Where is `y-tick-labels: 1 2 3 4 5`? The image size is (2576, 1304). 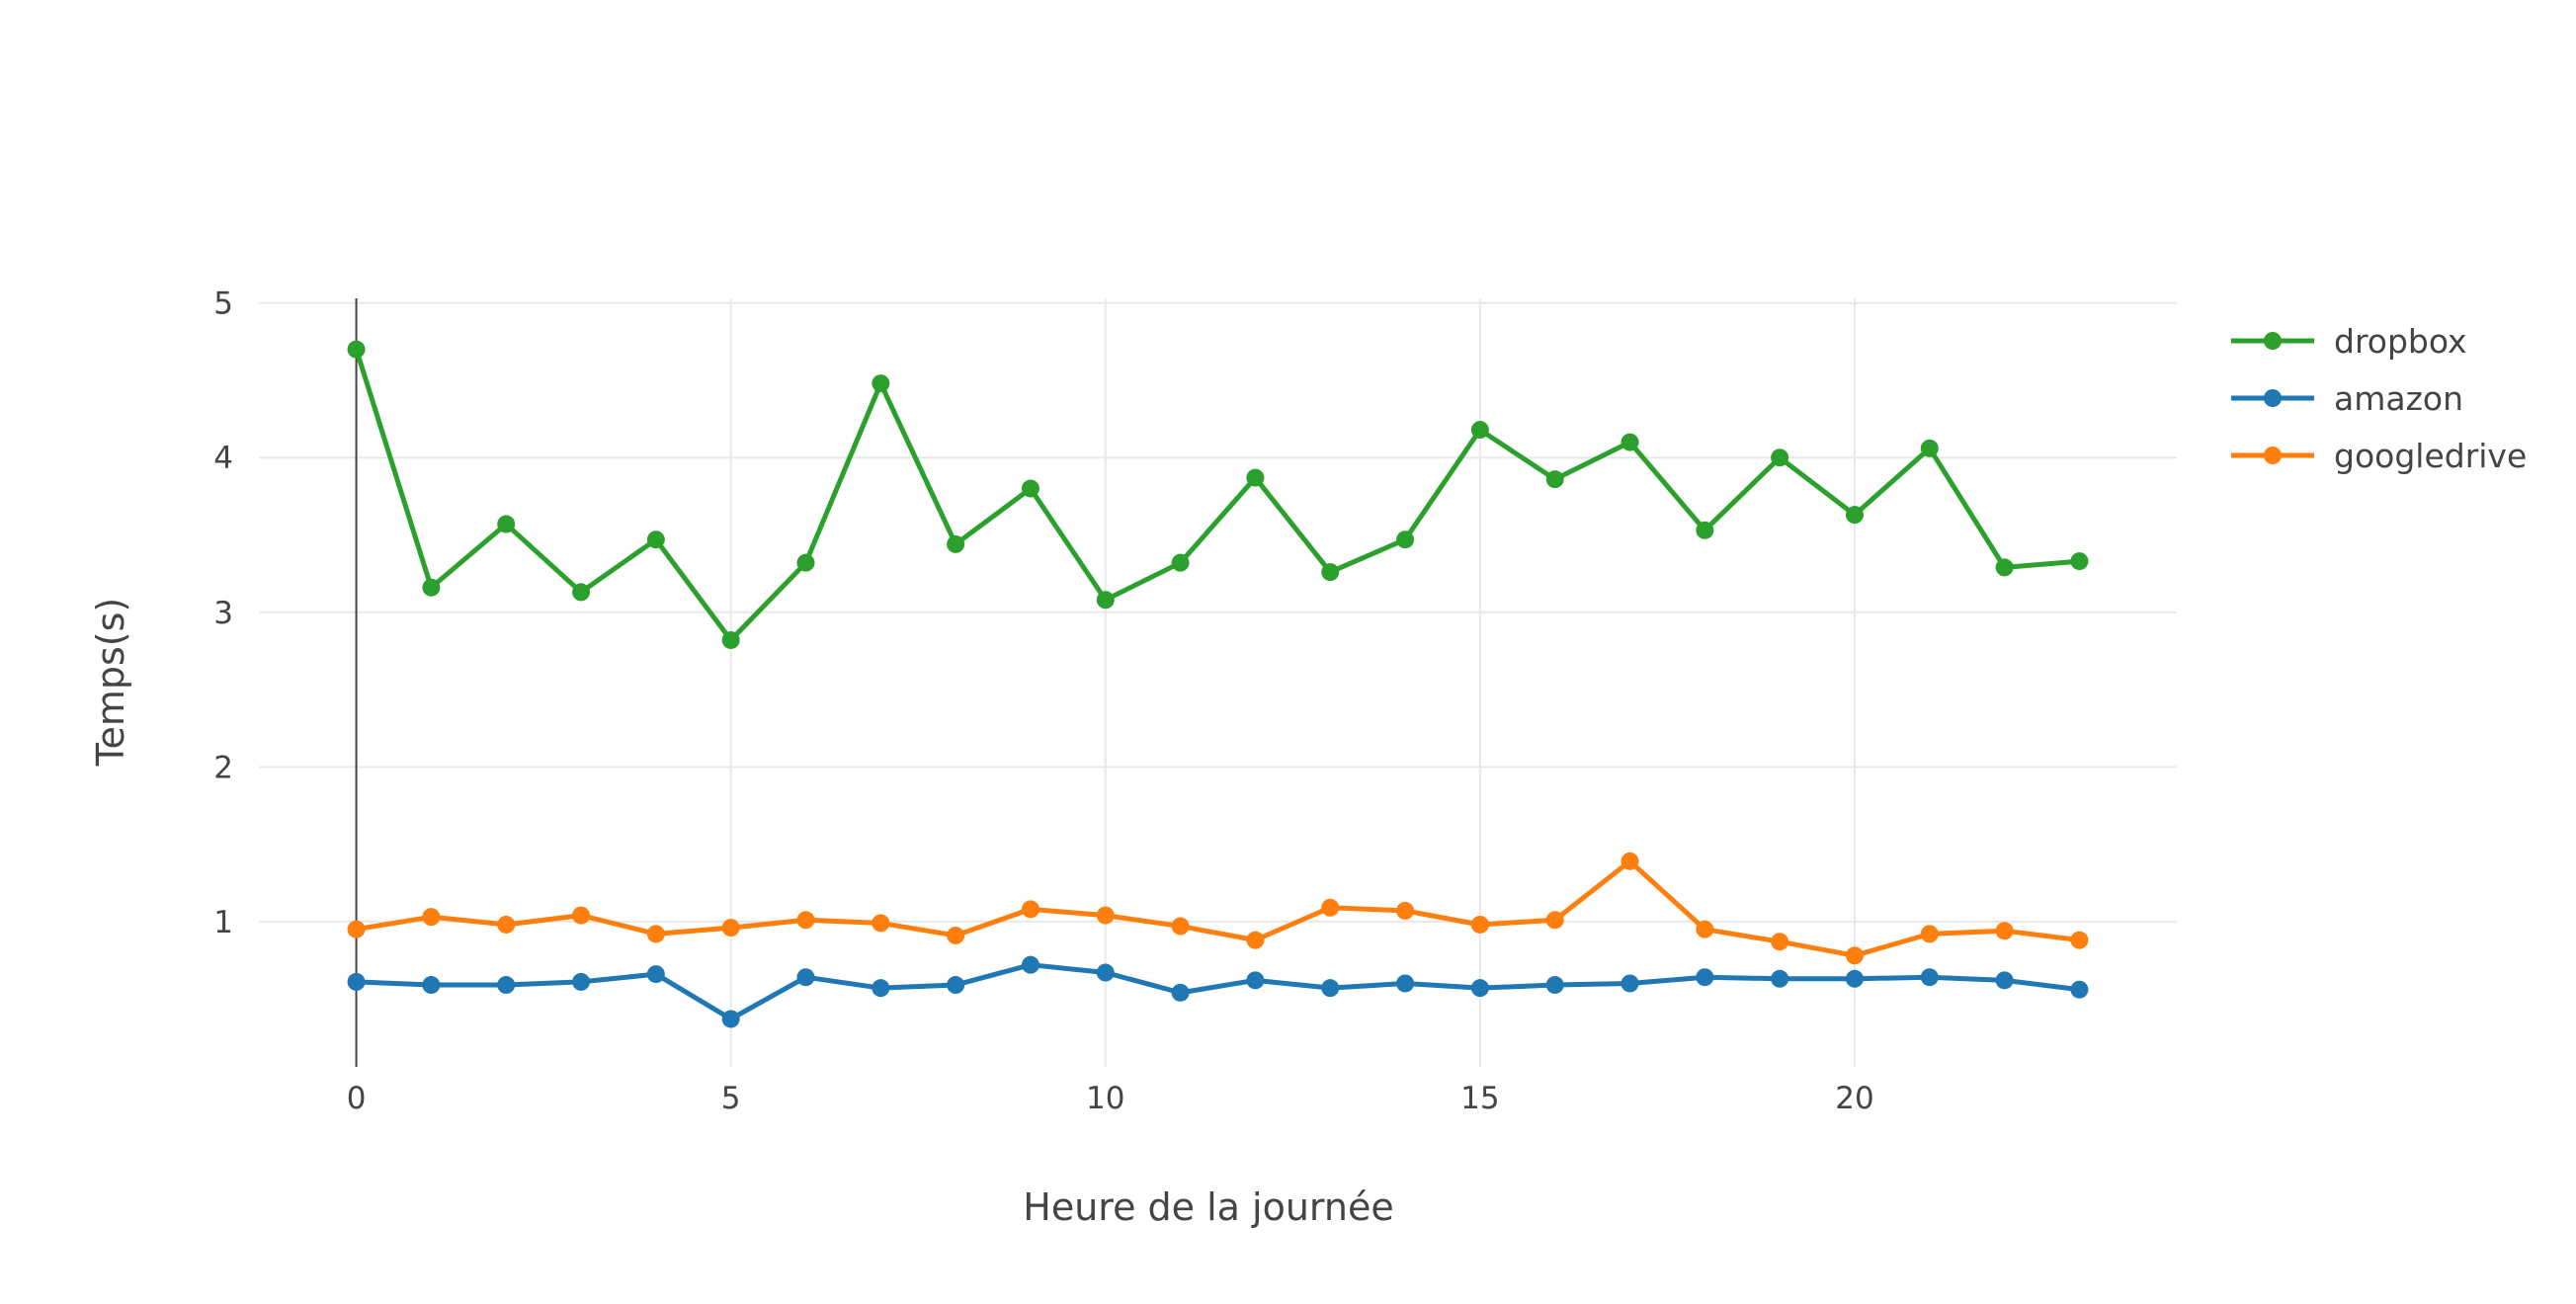 y-tick-labels: 1 2 3 4 5 is located at coordinates (223, 613).